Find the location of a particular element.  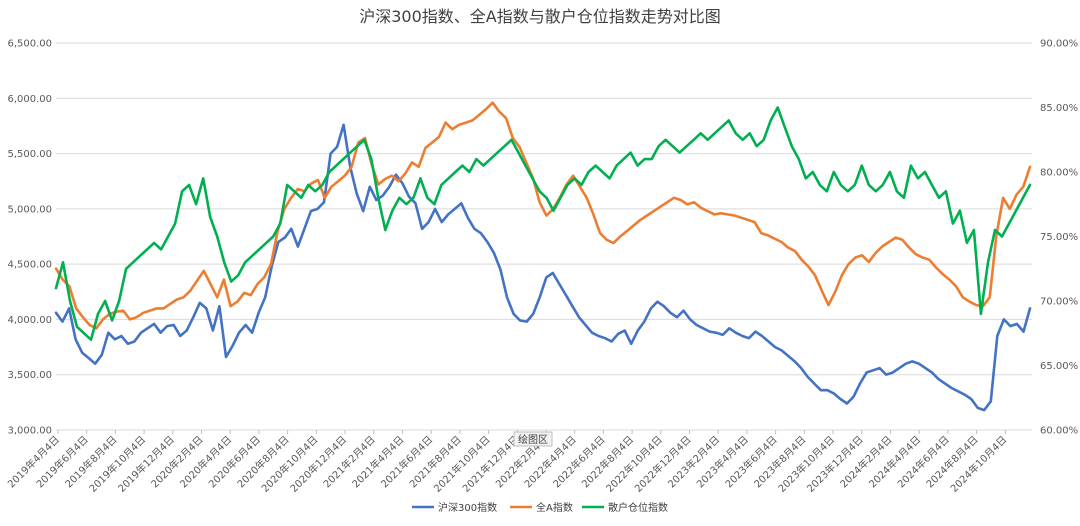

y-left-tick-label: 3,000.00 is located at coordinates (29, 431).